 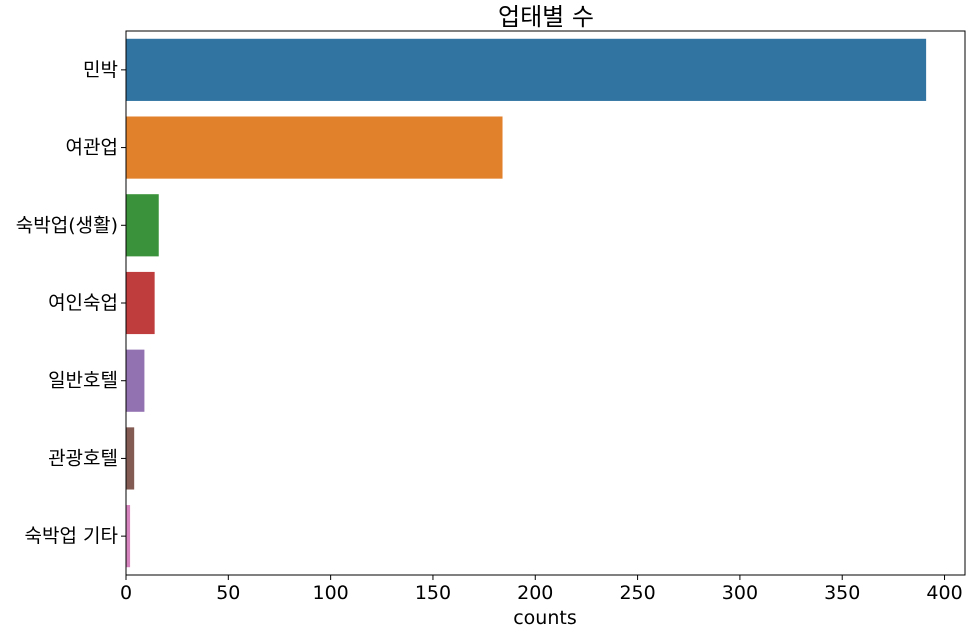 I want to click on y-tick-label: 숙박업(생활), so click(x=67, y=225).